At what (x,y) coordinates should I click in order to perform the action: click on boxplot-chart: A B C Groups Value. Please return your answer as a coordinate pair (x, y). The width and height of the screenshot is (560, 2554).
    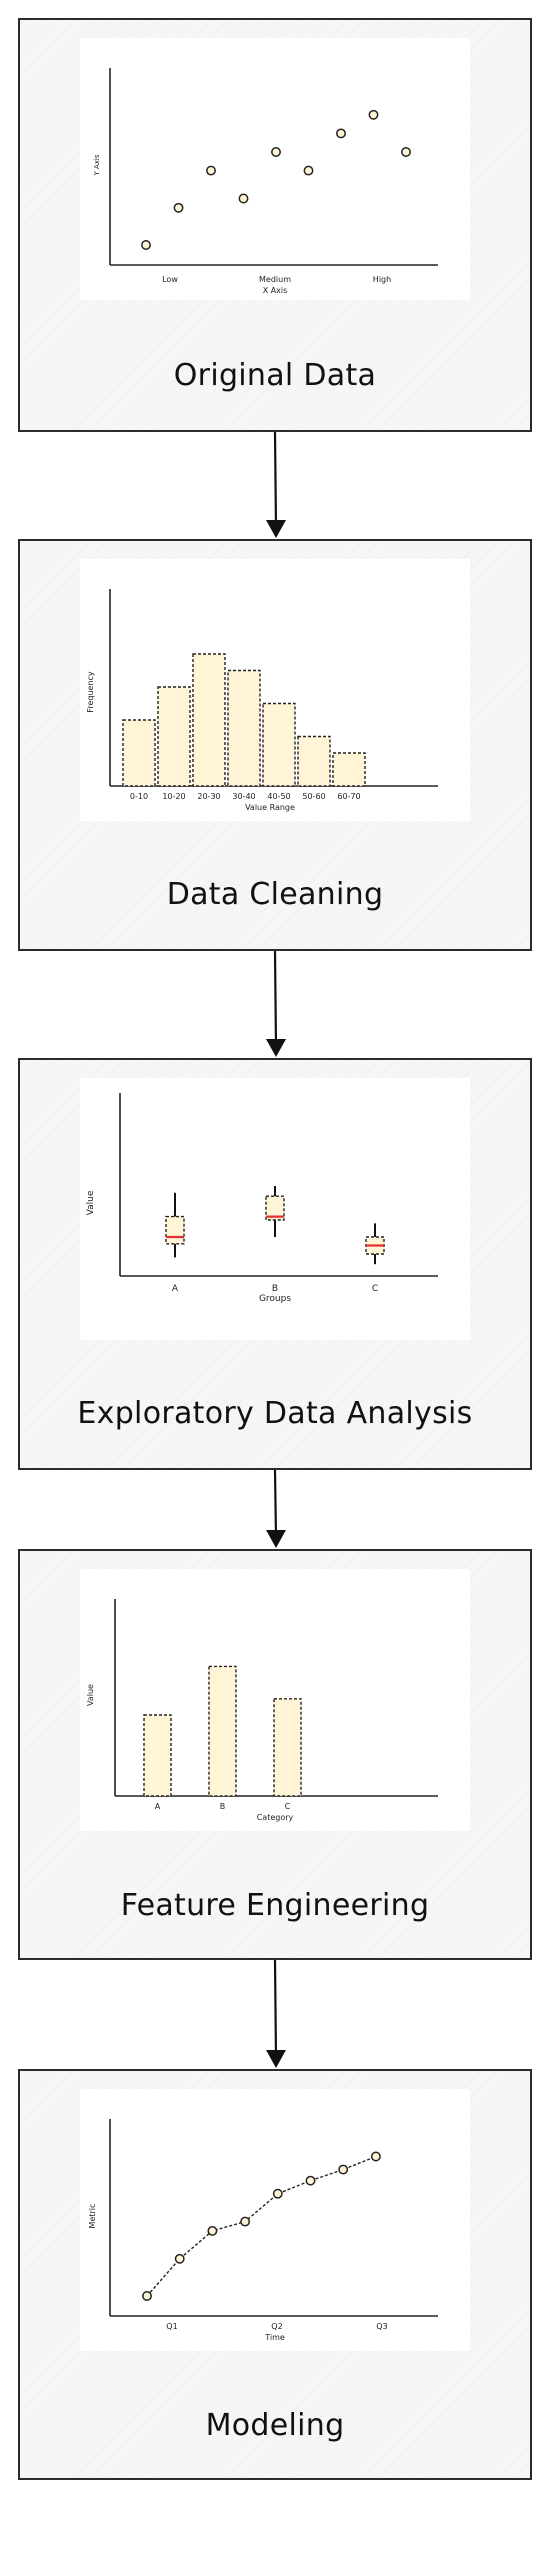
    Looking at the image, I should click on (275, 1209).